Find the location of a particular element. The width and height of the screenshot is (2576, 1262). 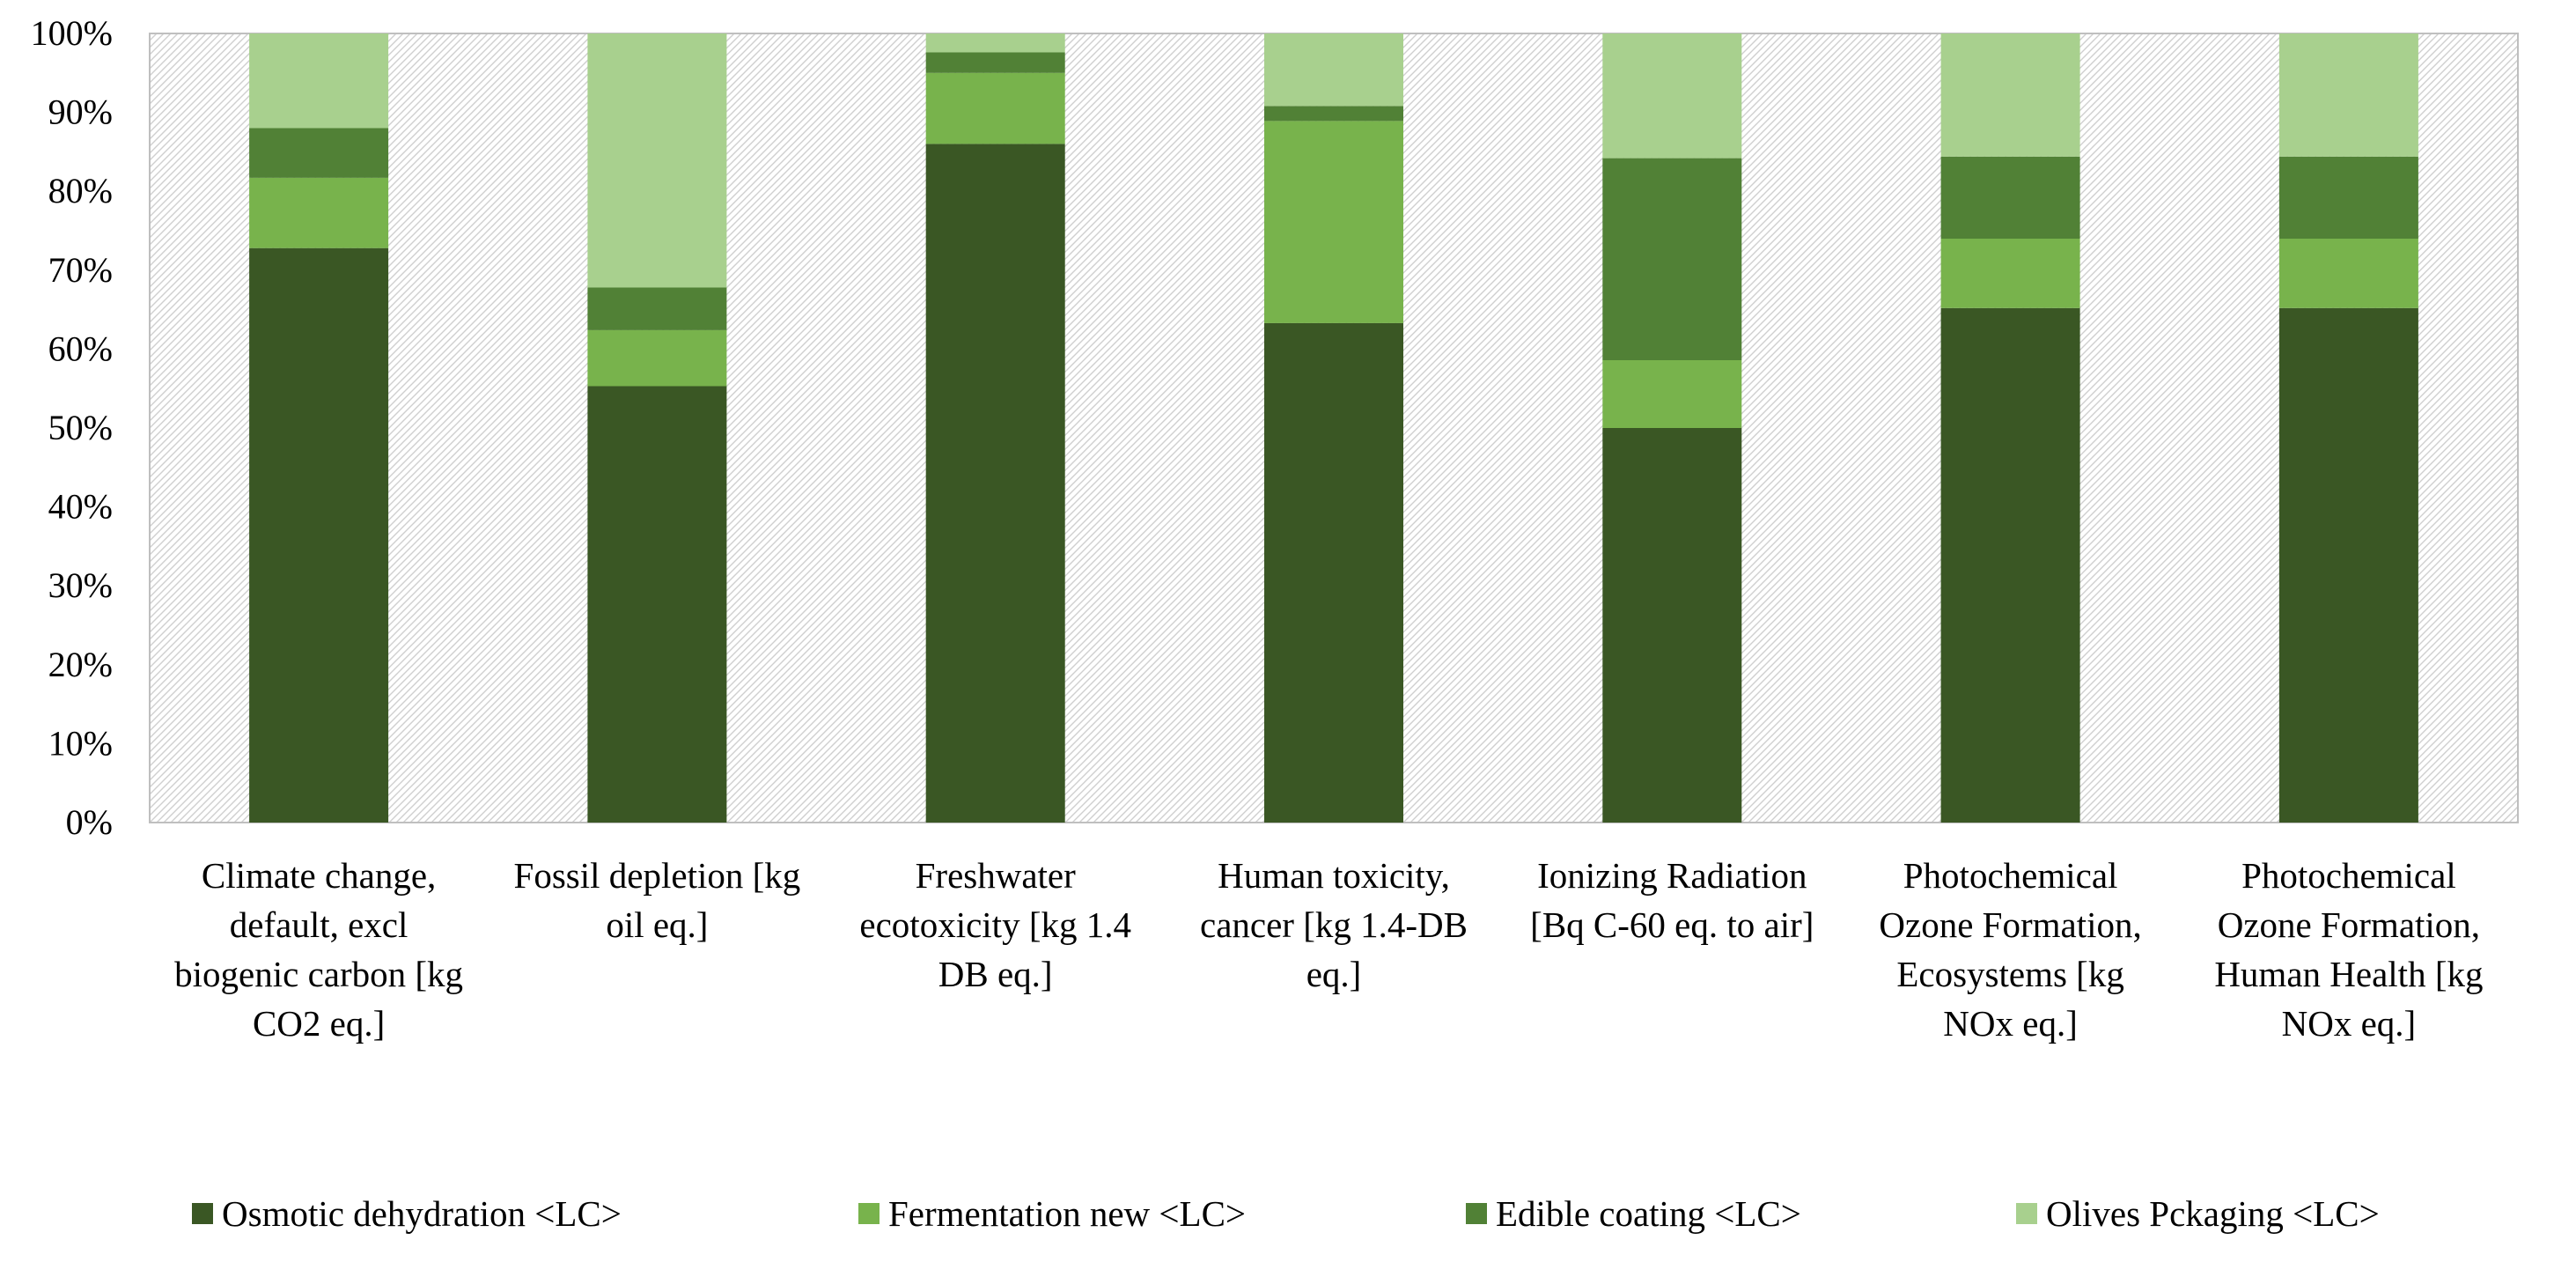

legend-label: Osmotic dehydration <LC> is located at coordinates (422, 1213).